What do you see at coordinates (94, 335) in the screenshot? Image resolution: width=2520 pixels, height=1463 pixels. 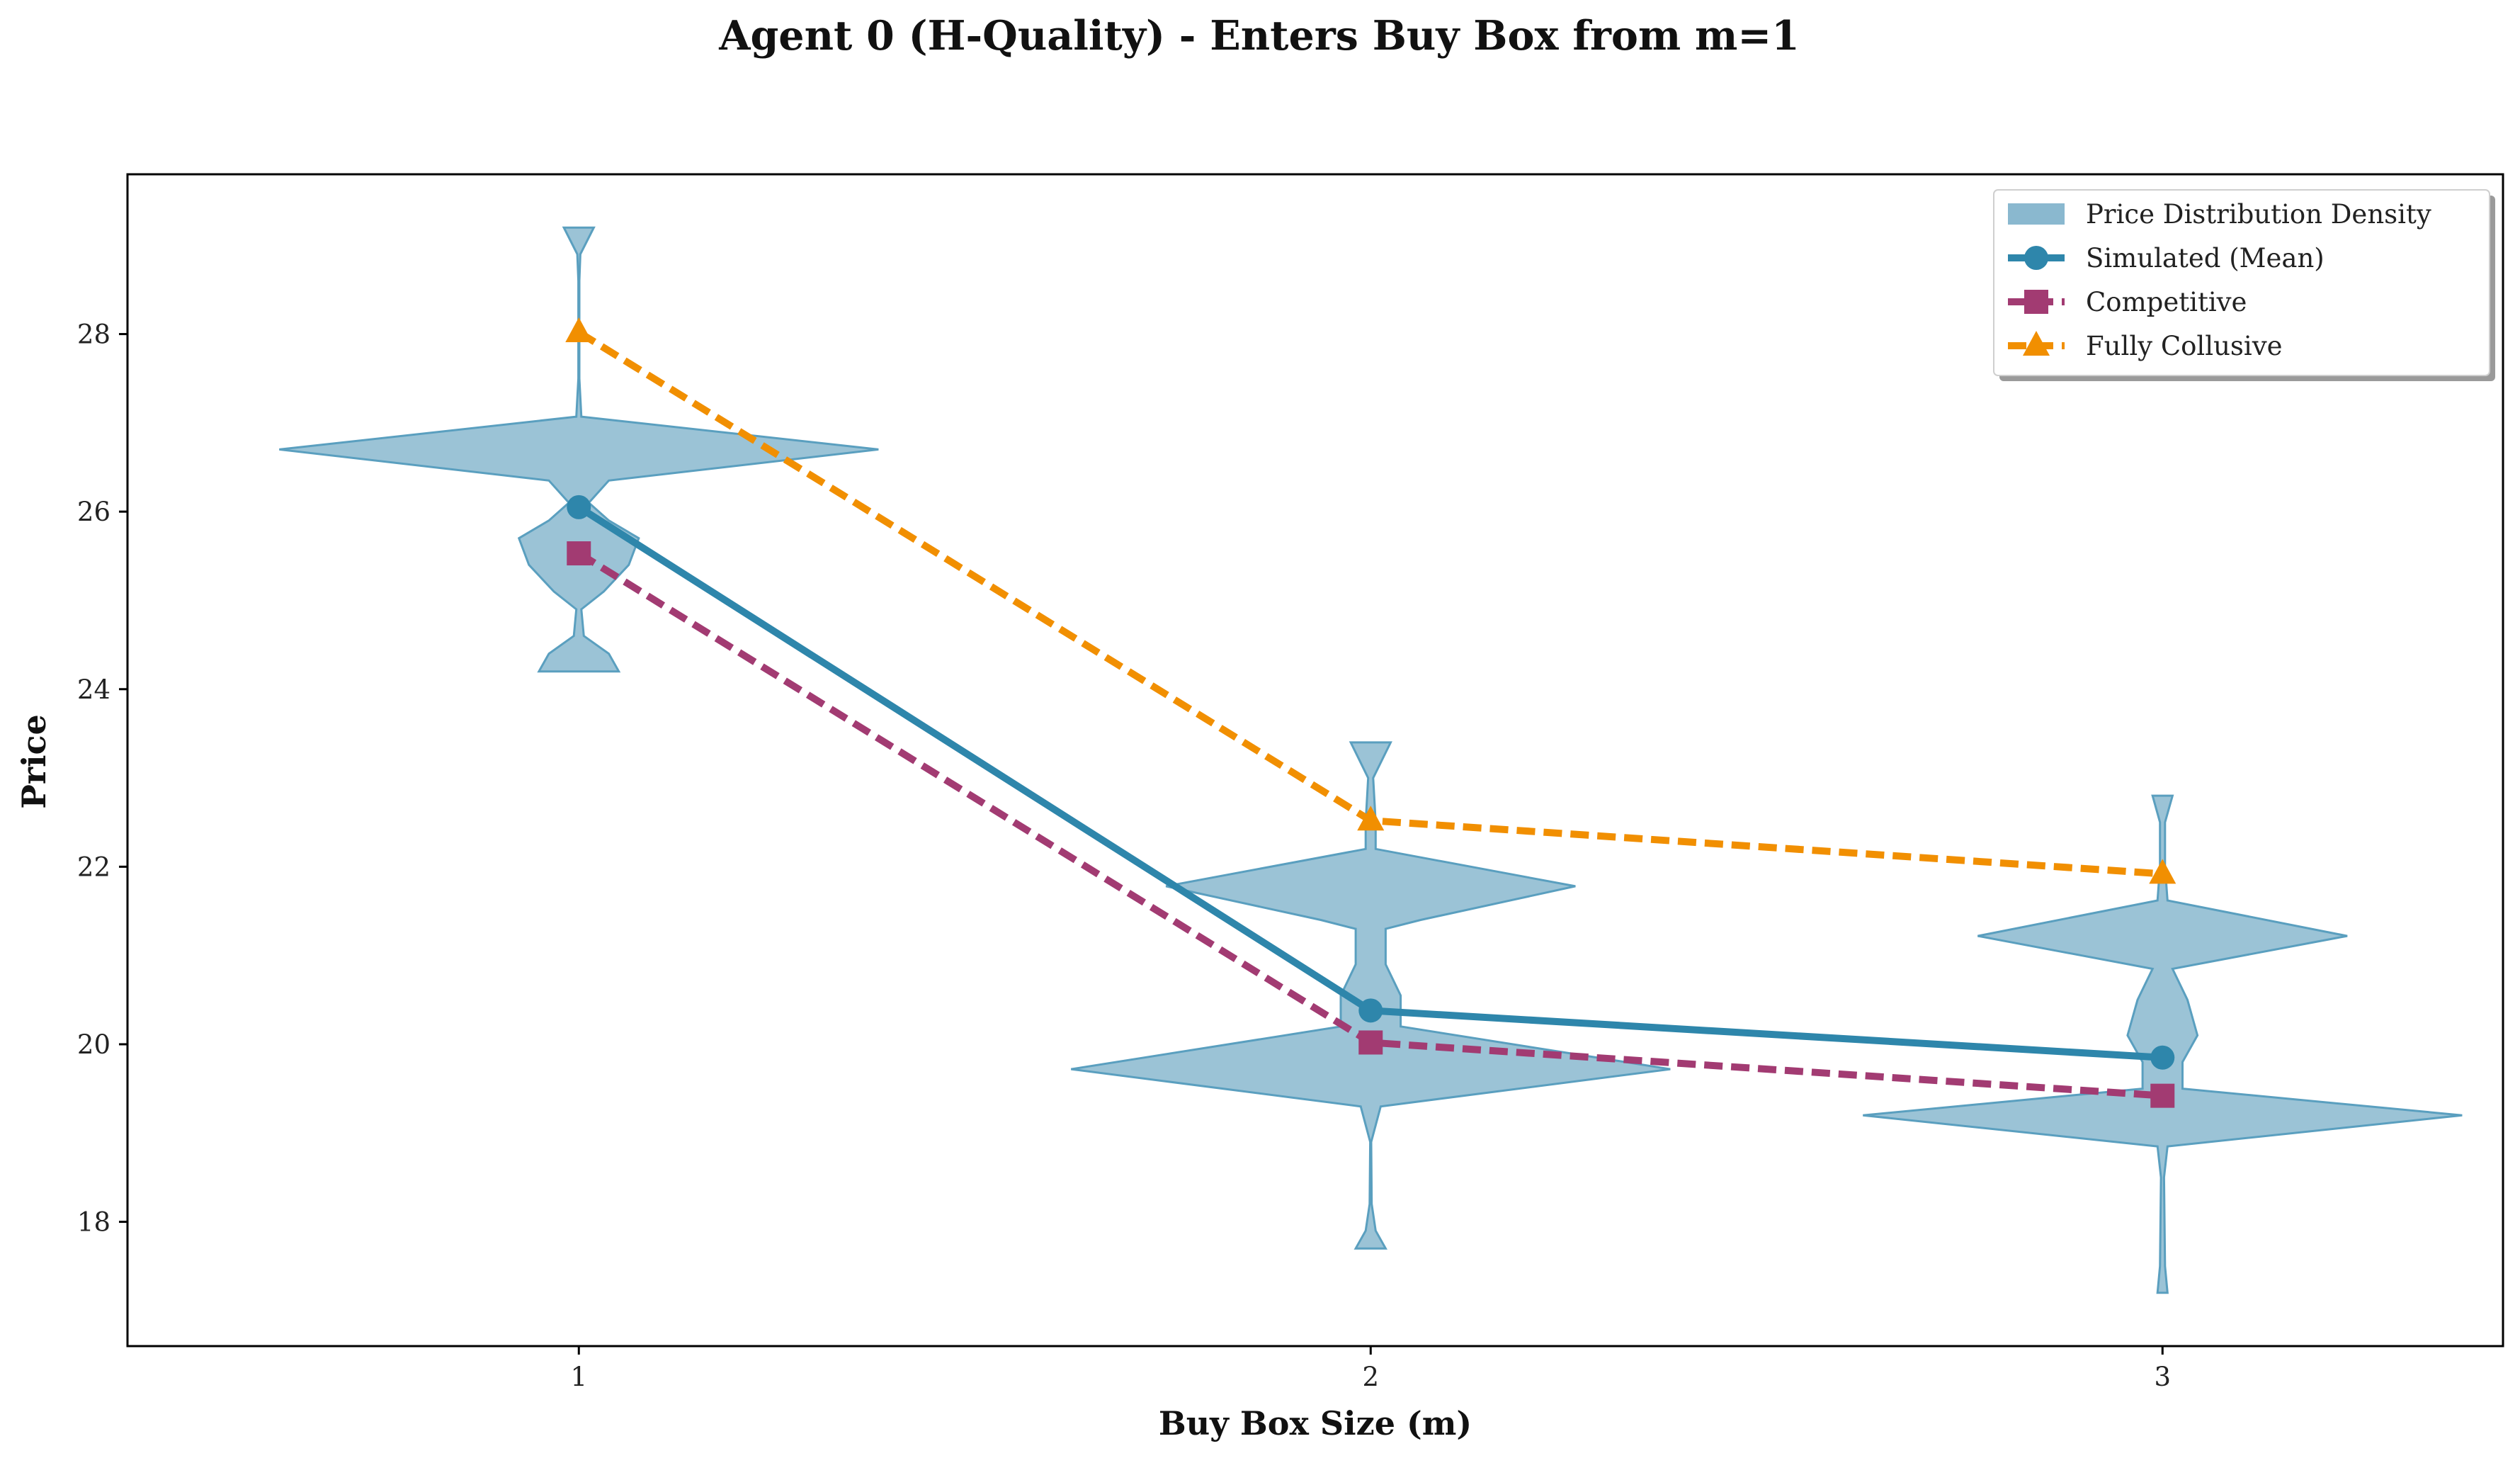 I see `y-tick-label: 28` at bounding box center [94, 335].